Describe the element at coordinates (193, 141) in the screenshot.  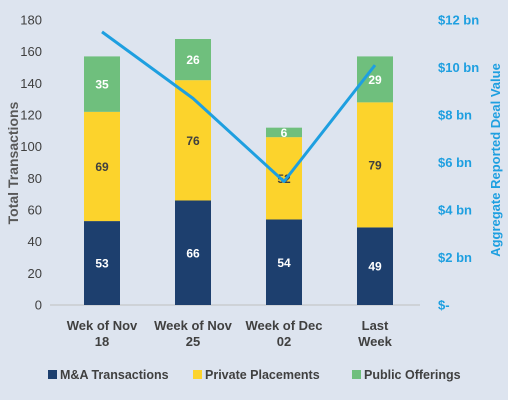
I see `bar-value-label: 76` at that location.